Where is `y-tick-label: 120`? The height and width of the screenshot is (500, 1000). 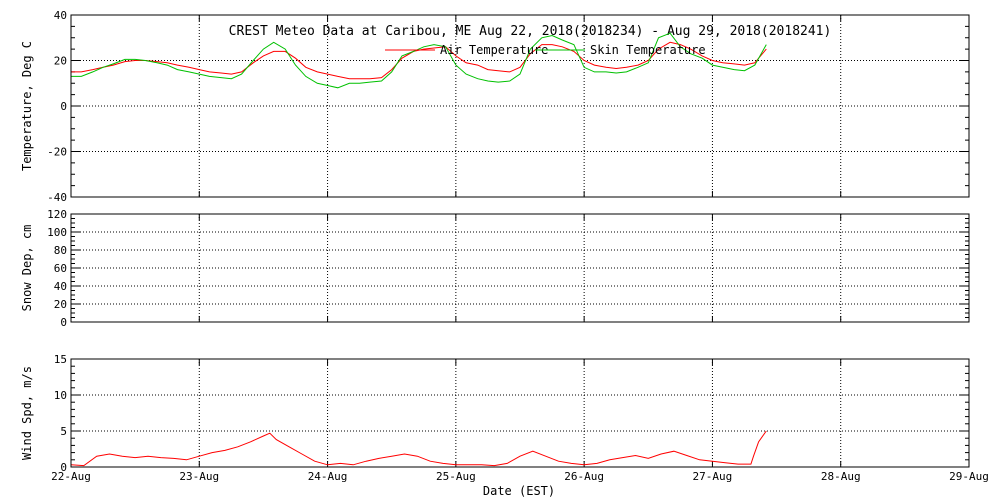
y-tick-label: 120 is located at coordinates (57, 214).